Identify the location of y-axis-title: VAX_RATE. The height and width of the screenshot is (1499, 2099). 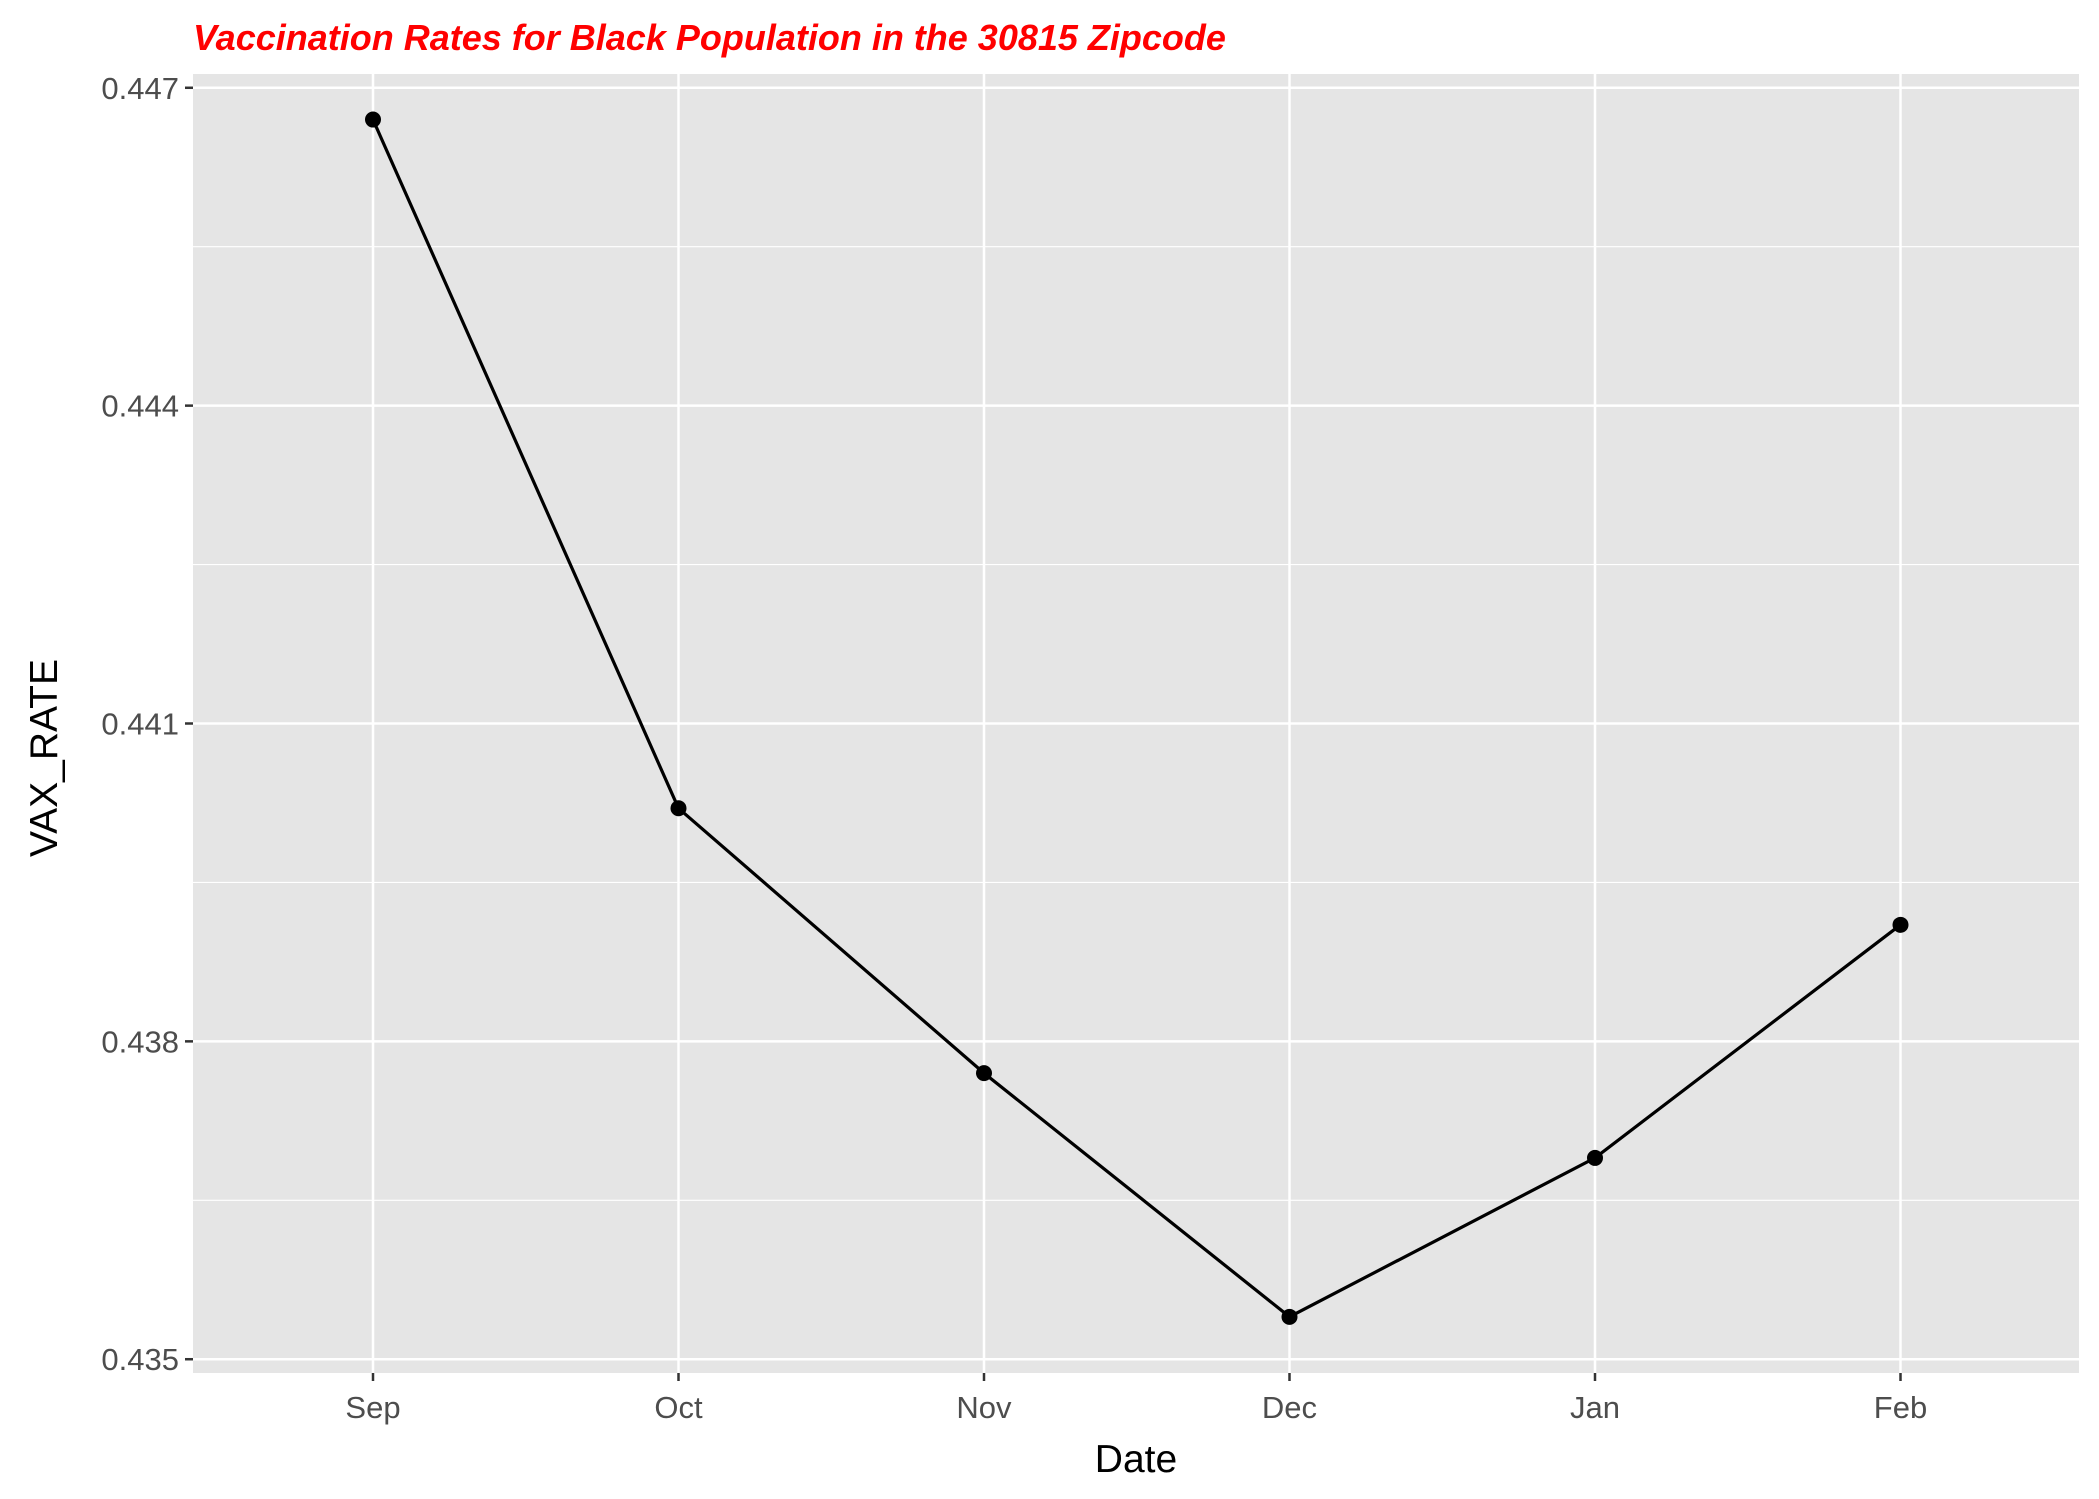
(44, 758).